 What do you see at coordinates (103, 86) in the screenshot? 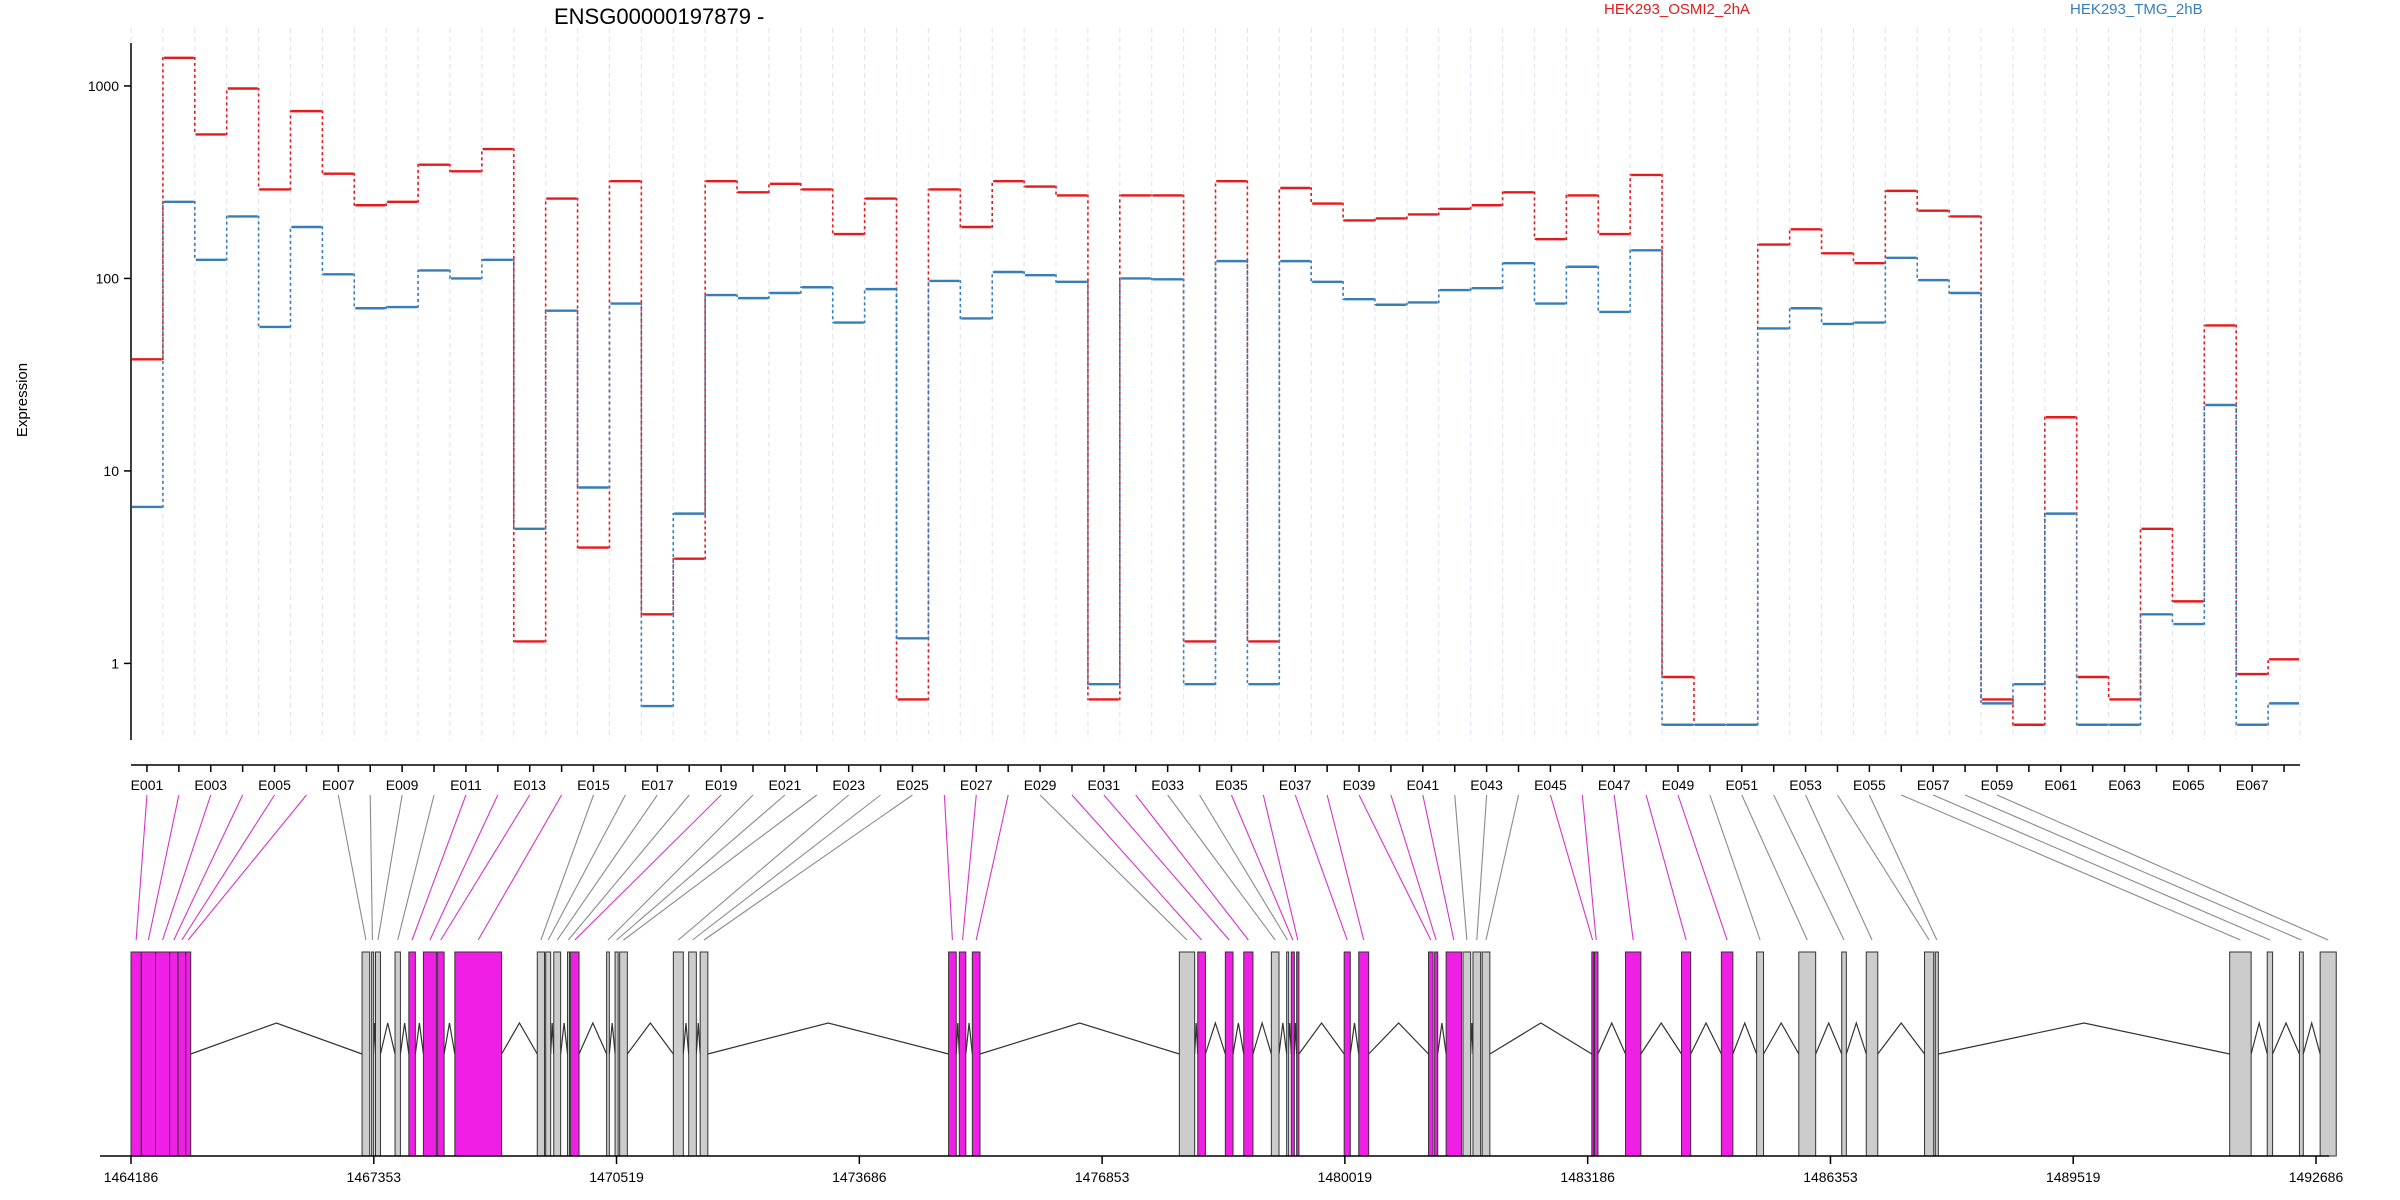
I see `y-tick-label: 1000` at bounding box center [103, 86].